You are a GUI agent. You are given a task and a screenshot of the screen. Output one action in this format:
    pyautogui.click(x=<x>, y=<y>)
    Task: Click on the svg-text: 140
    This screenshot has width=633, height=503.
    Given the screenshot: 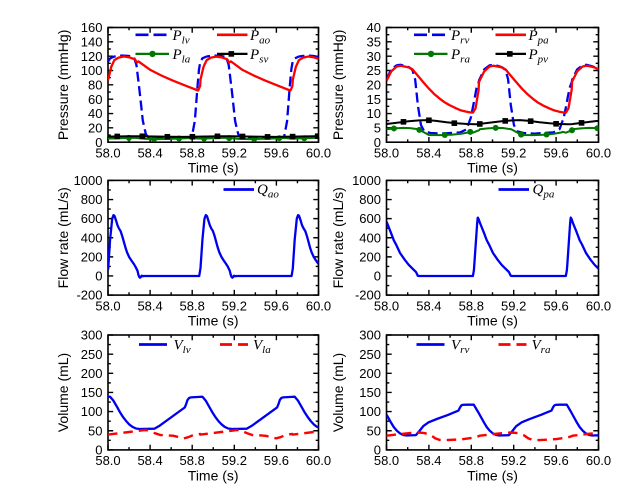 What is the action you would take?
    pyautogui.click(x=92, y=41)
    